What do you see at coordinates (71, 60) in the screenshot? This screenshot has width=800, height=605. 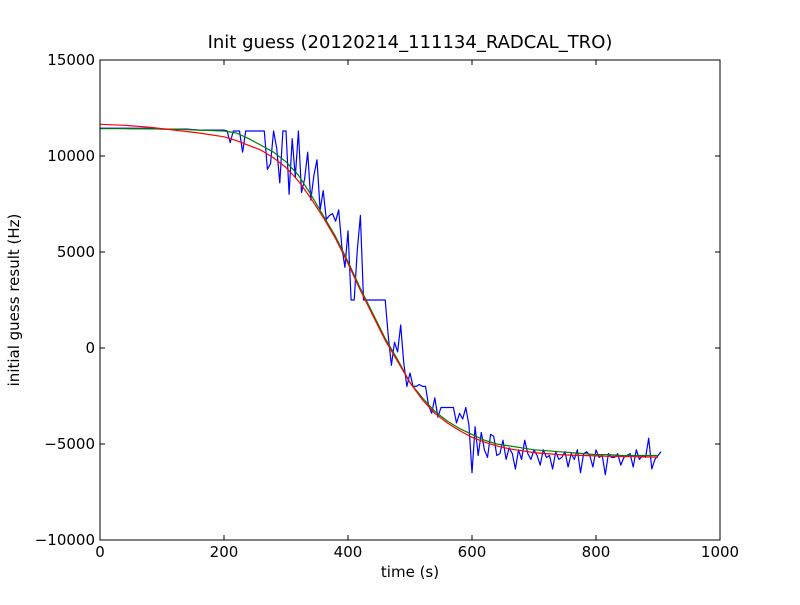 I see `y-tick-label: 15000` at bounding box center [71, 60].